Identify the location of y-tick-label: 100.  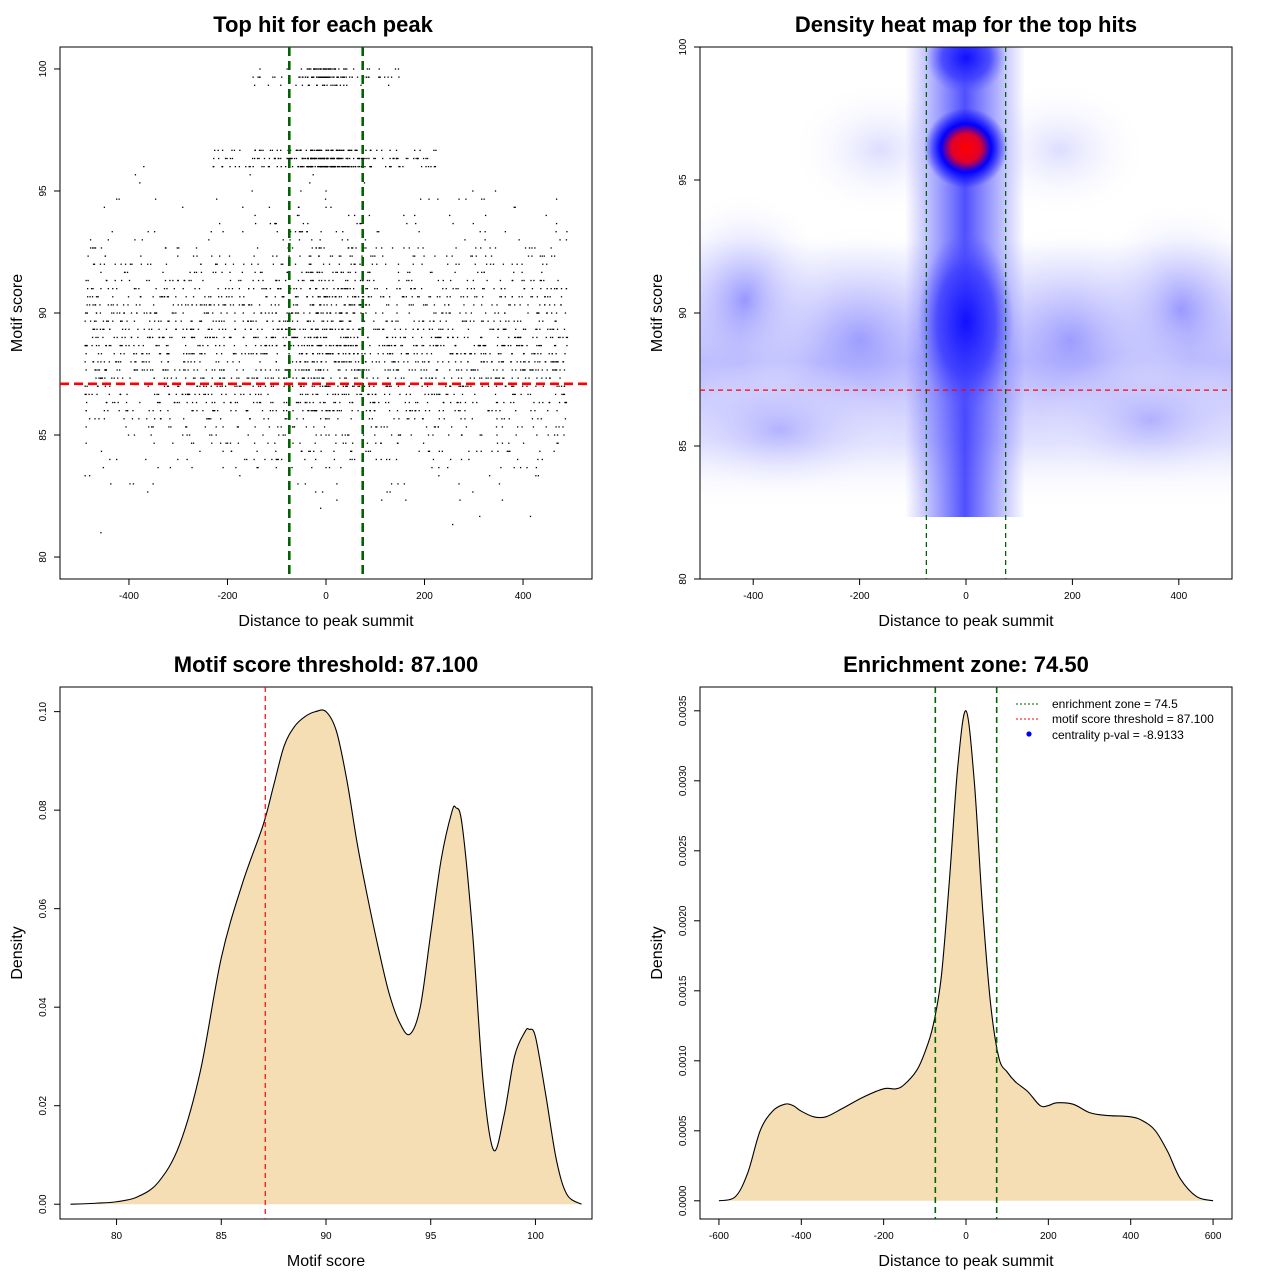
(683, 46).